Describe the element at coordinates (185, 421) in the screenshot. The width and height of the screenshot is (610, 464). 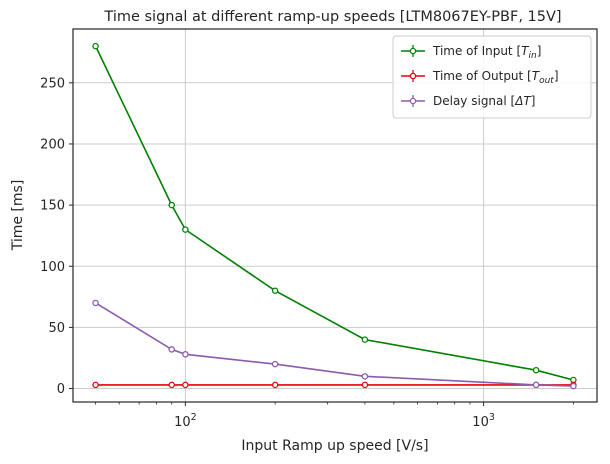
I see `x-tick-label: 10²` at that location.